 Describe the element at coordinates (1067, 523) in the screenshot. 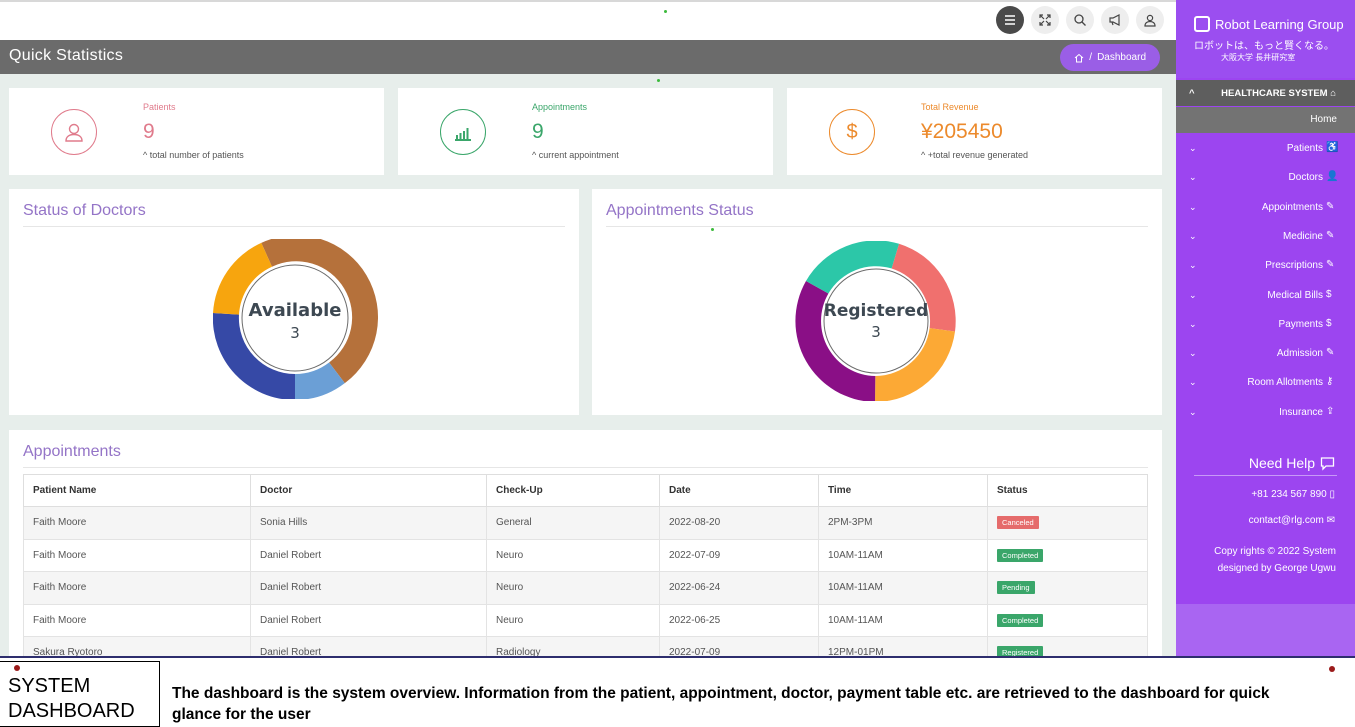

I see `status-cell: Canceled` at that location.